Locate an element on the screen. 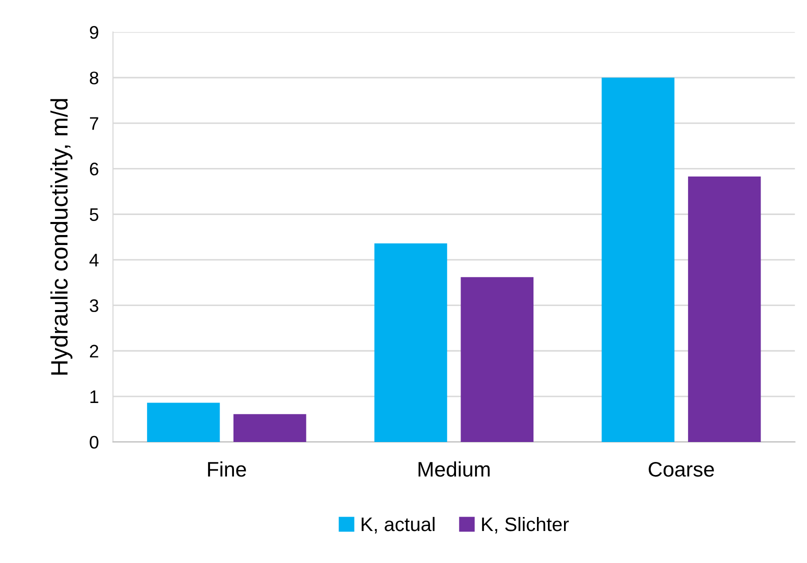 The width and height of the screenshot is (807, 563). y-tick-label: 2 is located at coordinates (94, 351).